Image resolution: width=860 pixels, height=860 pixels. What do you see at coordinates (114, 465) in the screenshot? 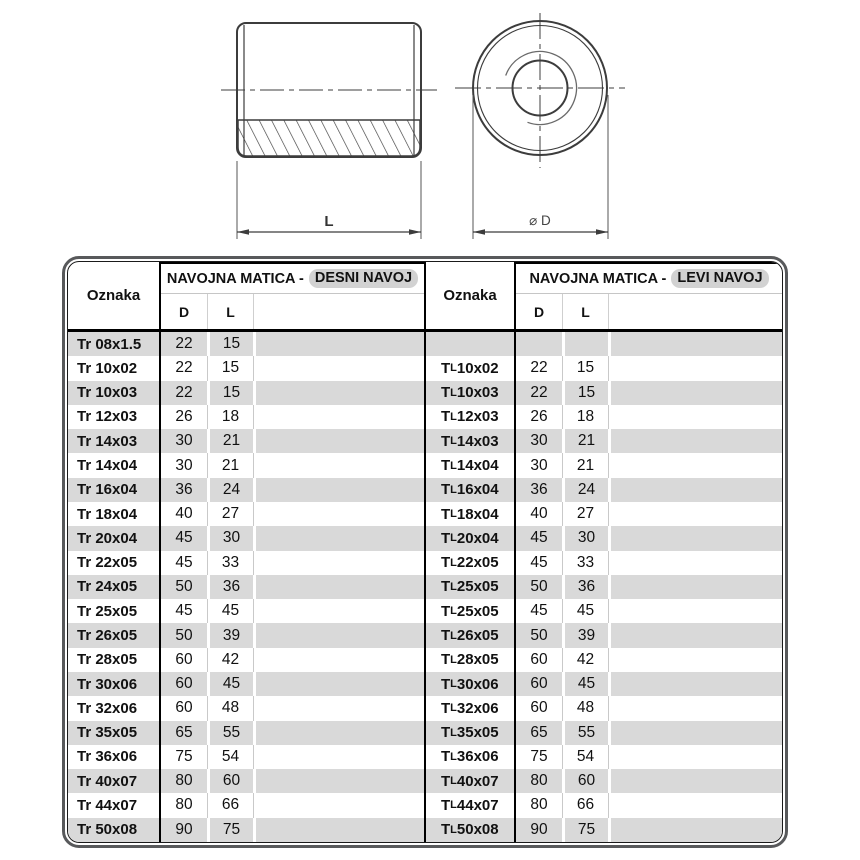
I see `oznaka-cell: Tr 14x04` at bounding box center [114, 465].